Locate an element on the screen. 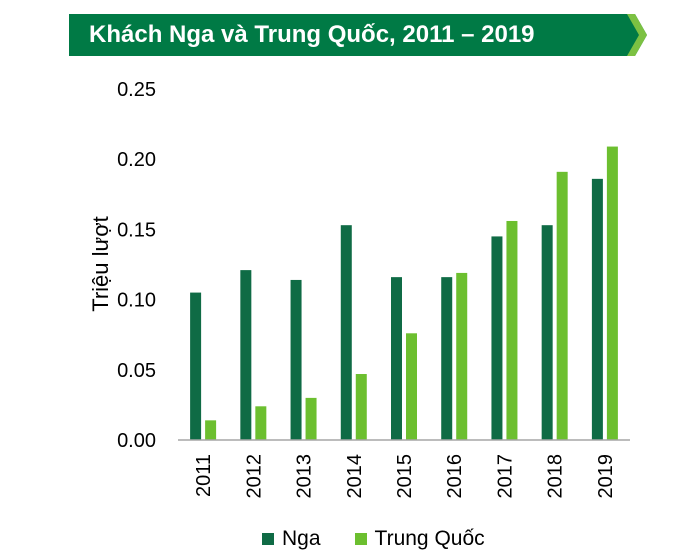 The height and width of the screenshot is (553, 680). bar-nga-2019 is located at coordinates (597, 309).